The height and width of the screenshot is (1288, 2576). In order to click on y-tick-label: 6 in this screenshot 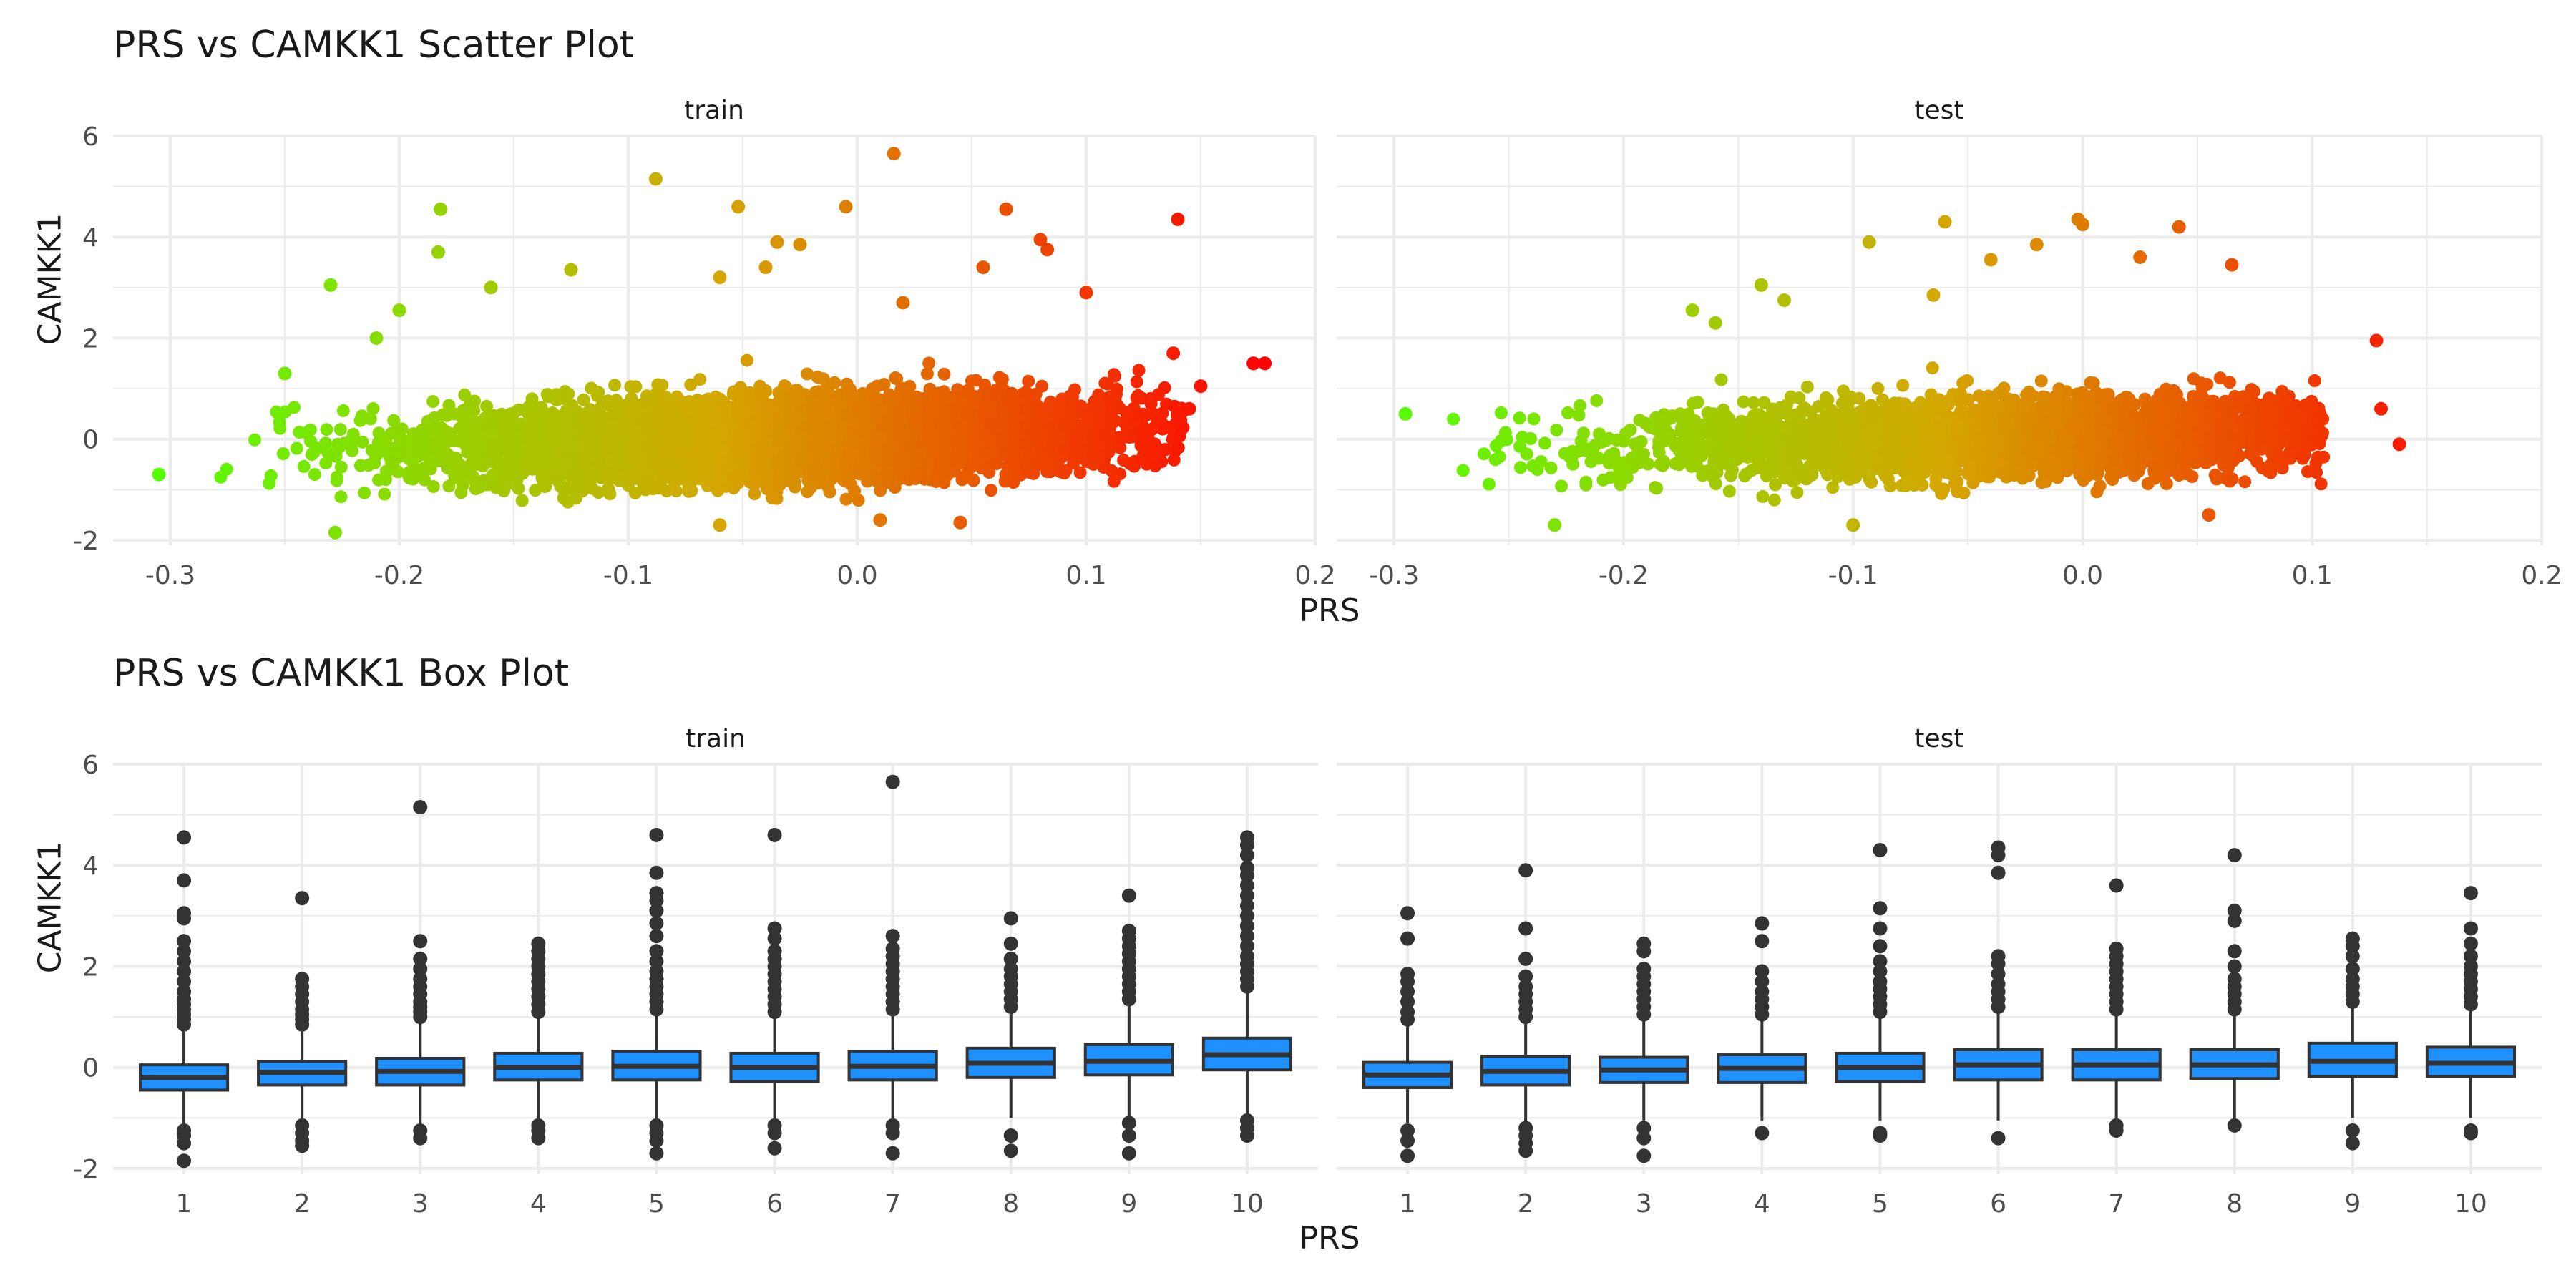, I will do `click(90, 137)`.